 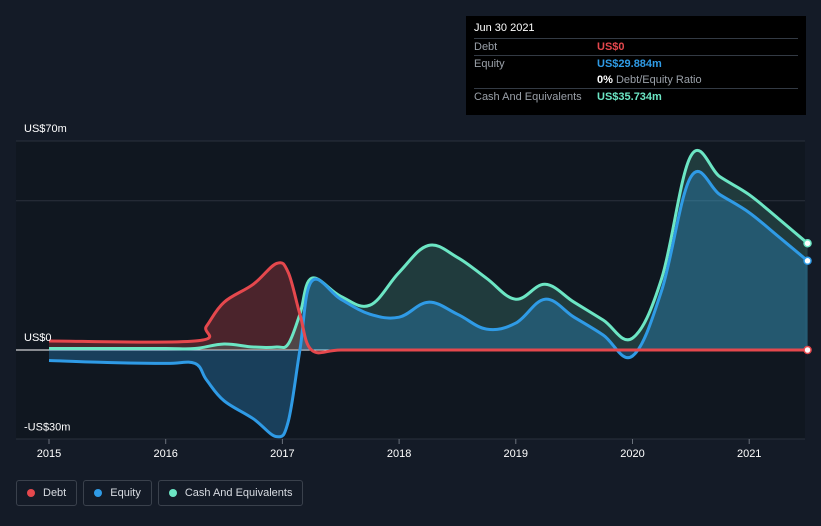 I want to click on legend-item-cash: Cash And Equivalents, so click(x=230, y=493).